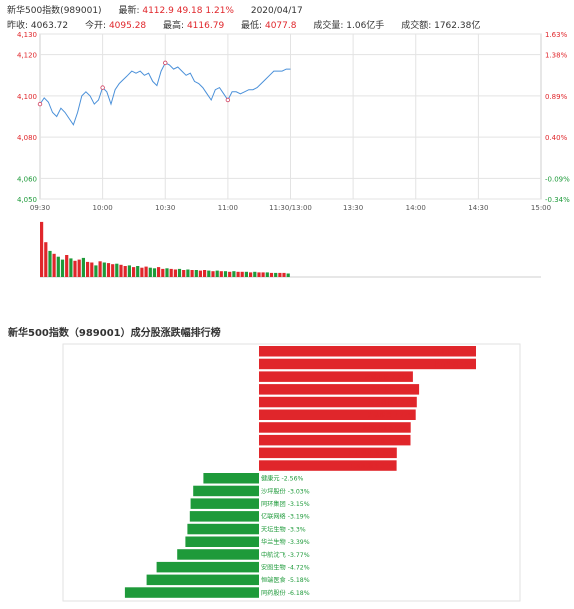 The width and height of the screenshot is (574, 609). Describe the element at coordinates (440, 26) in the screenshot. I see `amount: 成交额: 1762.38亿` at that location.